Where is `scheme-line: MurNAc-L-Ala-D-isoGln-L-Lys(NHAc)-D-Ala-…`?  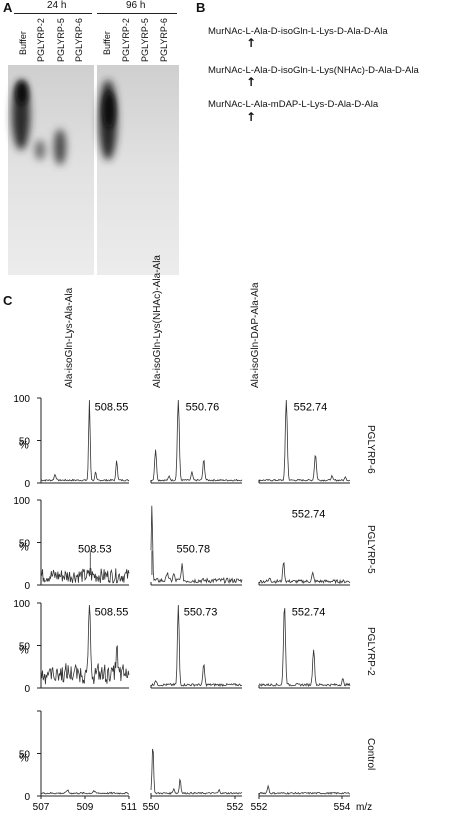 scheme-line: MurNAc-L-Ala-D-isoGln-L-Lys(NHAc)-D-Ala-… is located at coordinates (313, 70).